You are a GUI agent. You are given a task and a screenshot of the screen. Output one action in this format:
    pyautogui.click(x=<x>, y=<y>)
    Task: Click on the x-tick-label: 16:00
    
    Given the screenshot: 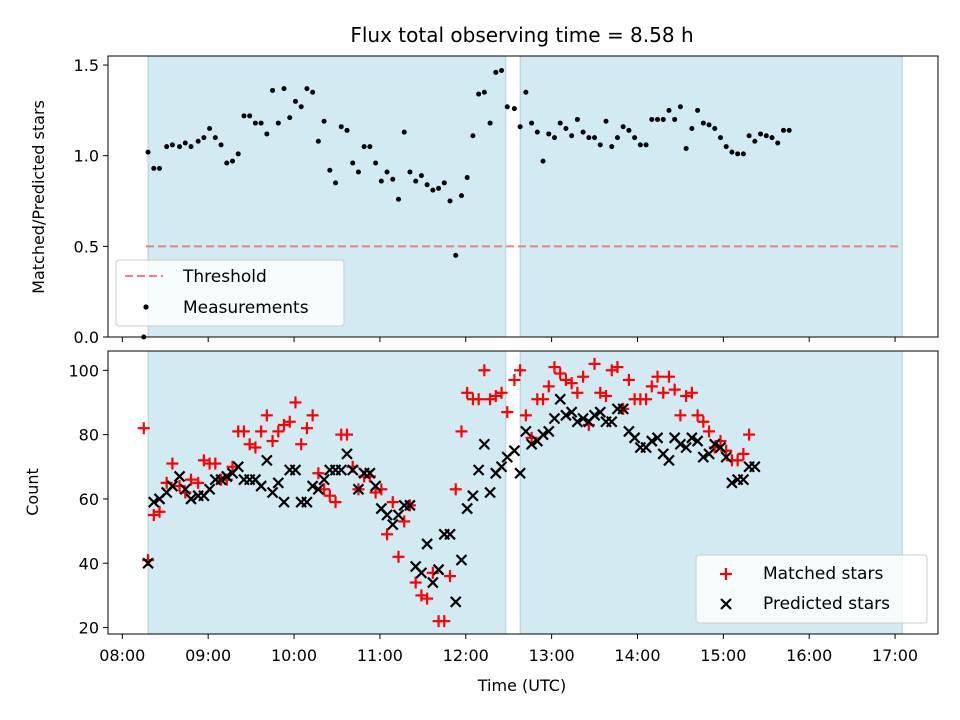 What is the action you would take?
    pyautogui.click(x=809, y=655)
    